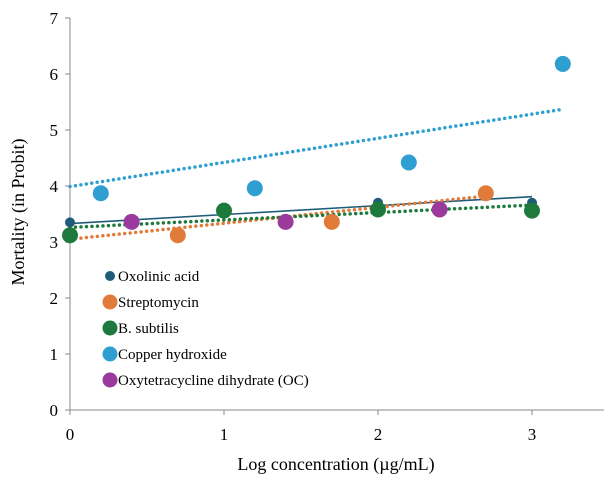  Describe the element at coordinates (224, 434) in the screenshot. I see `x-tick-label: 1` at that location.